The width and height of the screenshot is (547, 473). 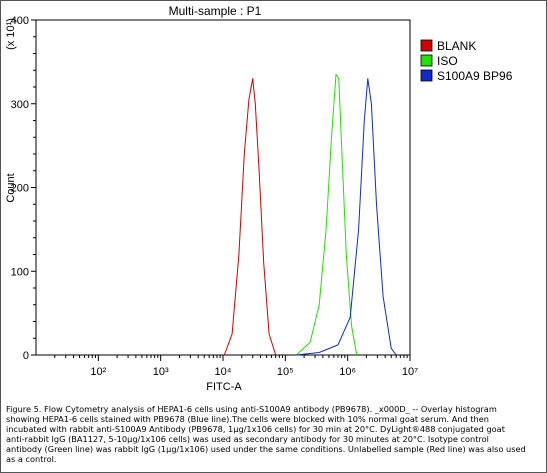 What do you see at coordinates (475, 76) in the screenshot?
I see `legend-label: S100A9 BP96` at bounding box center [475, 76].